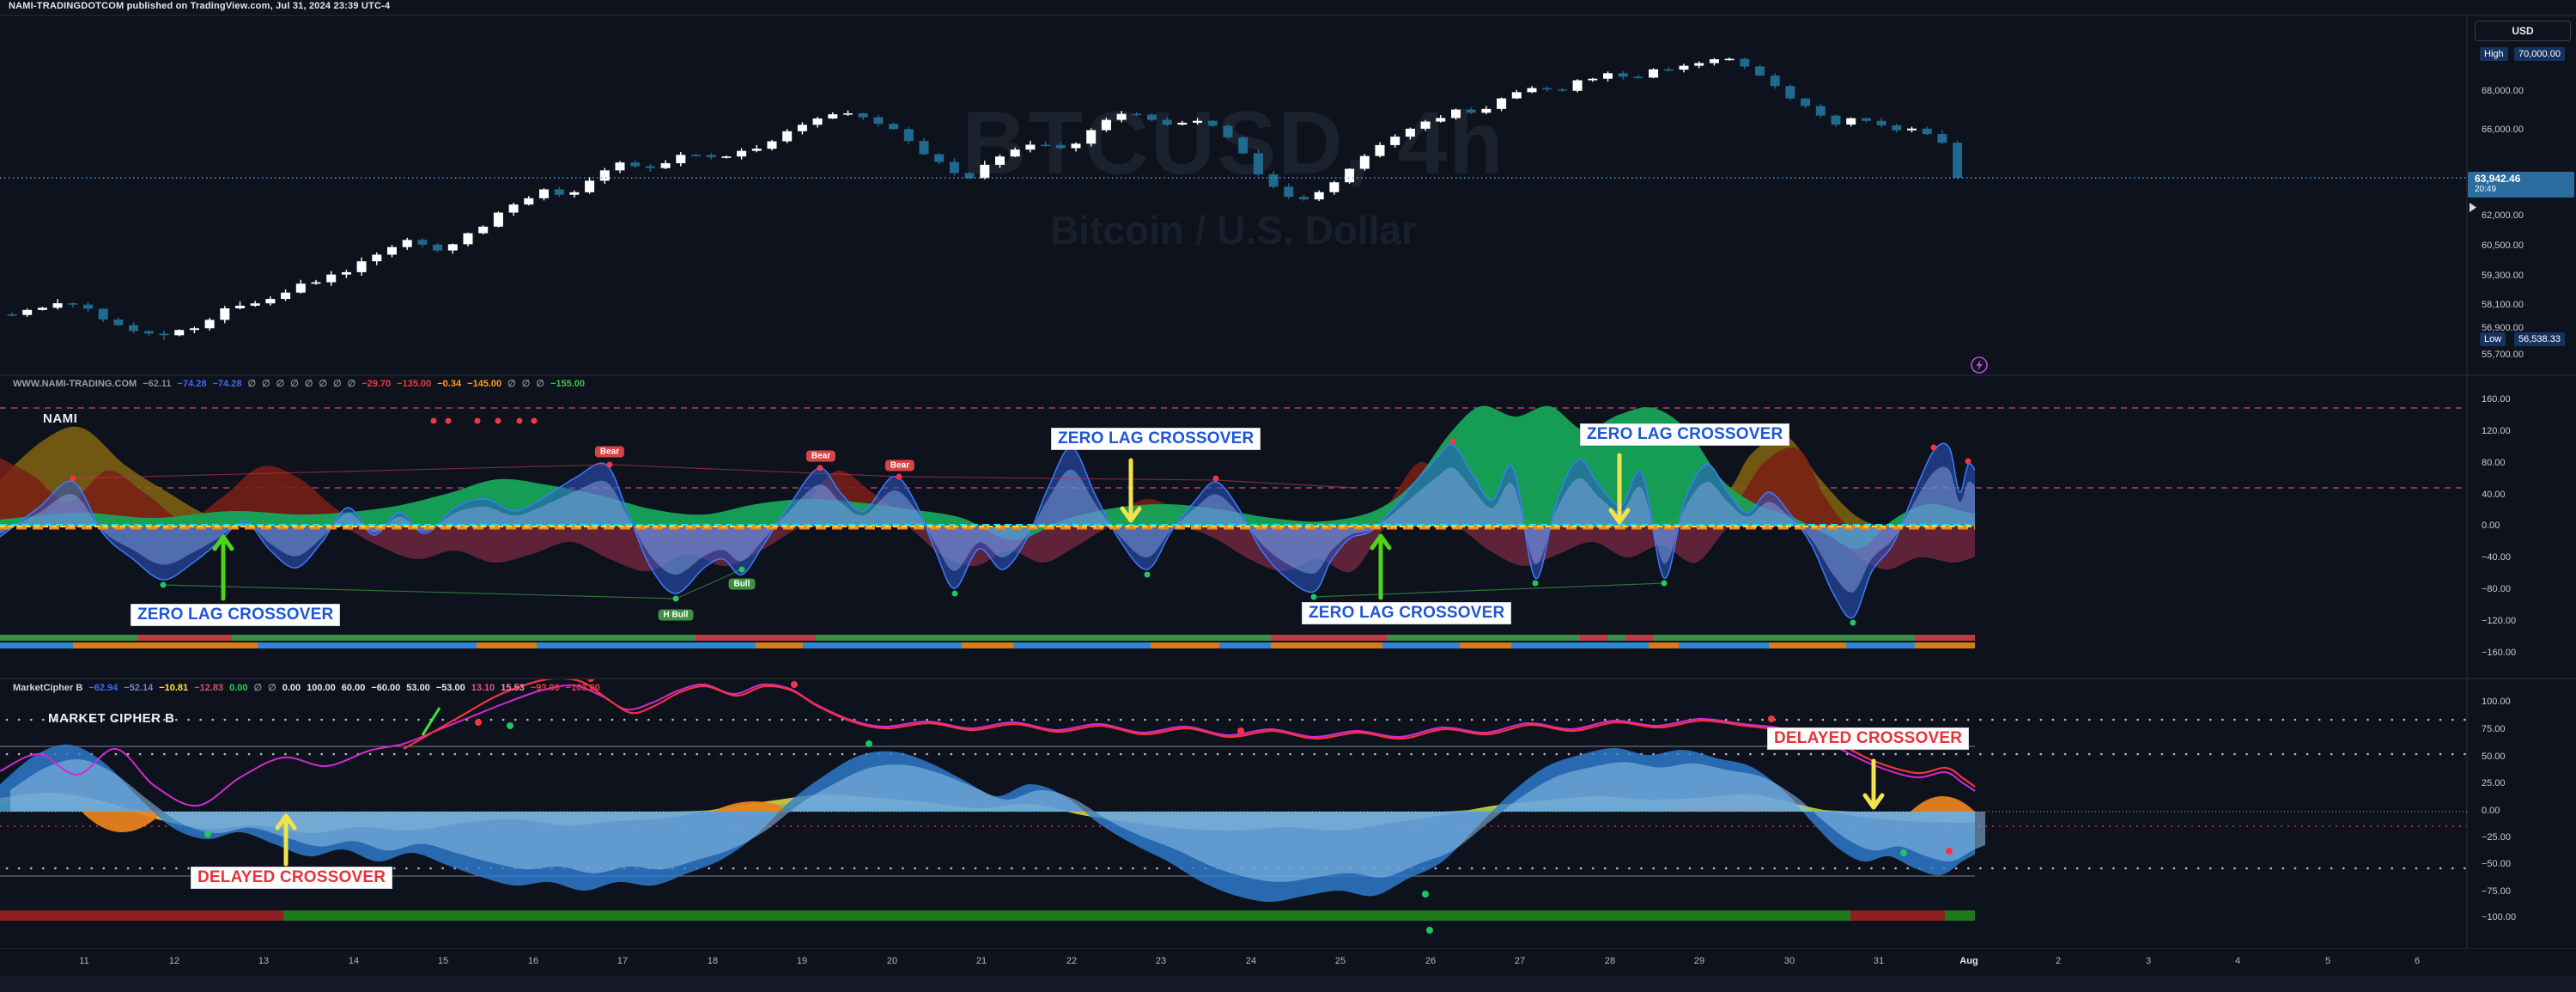  I want to click on mcb-axis-label: 75.00, so click(2494, 729).